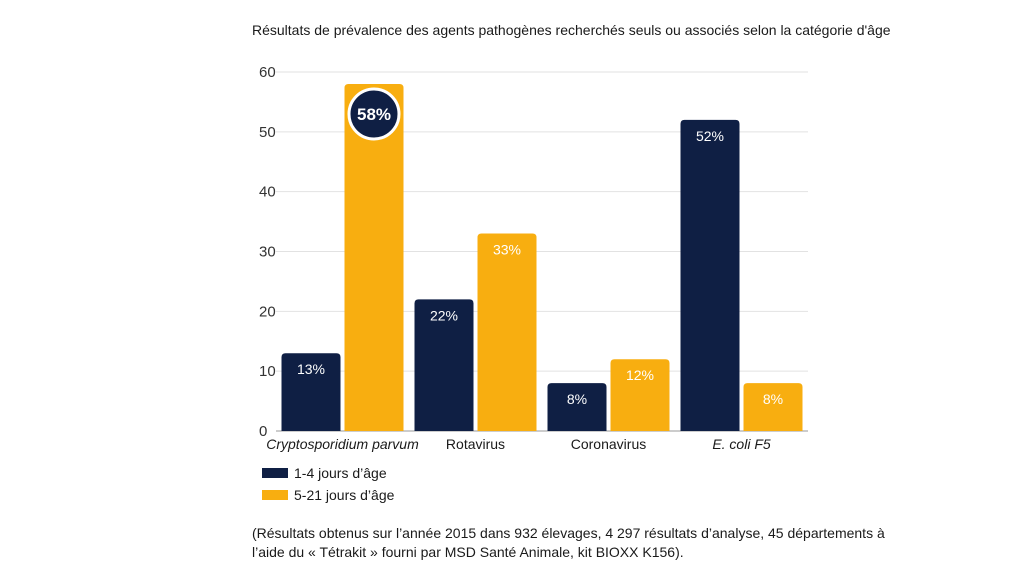 The width and height of the screenshot is (1024, 576). Describe the element at coordinates (267, 371) in the screenshot. I see `y-tick-label: 10` at that location.